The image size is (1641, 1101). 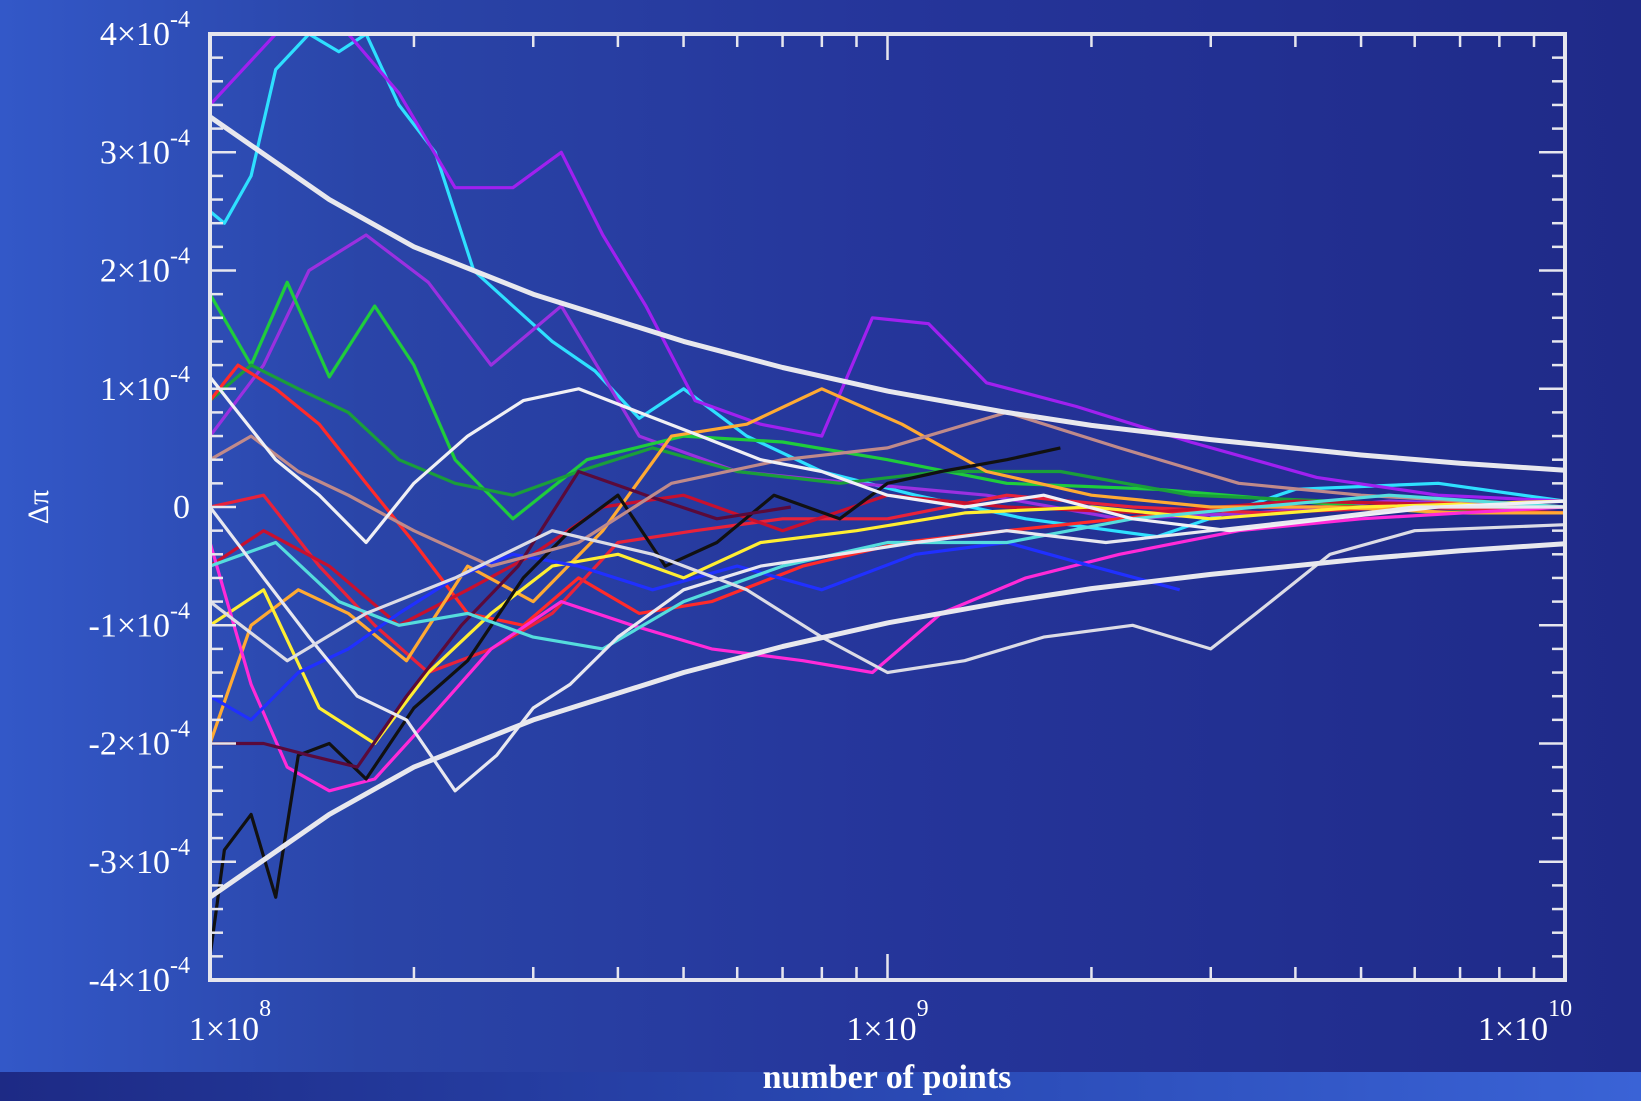 What do you see at coordinates (887, 1077) in the screenshot?
I see `x-axis-label: number of points` at bounding box center [887, 1077].